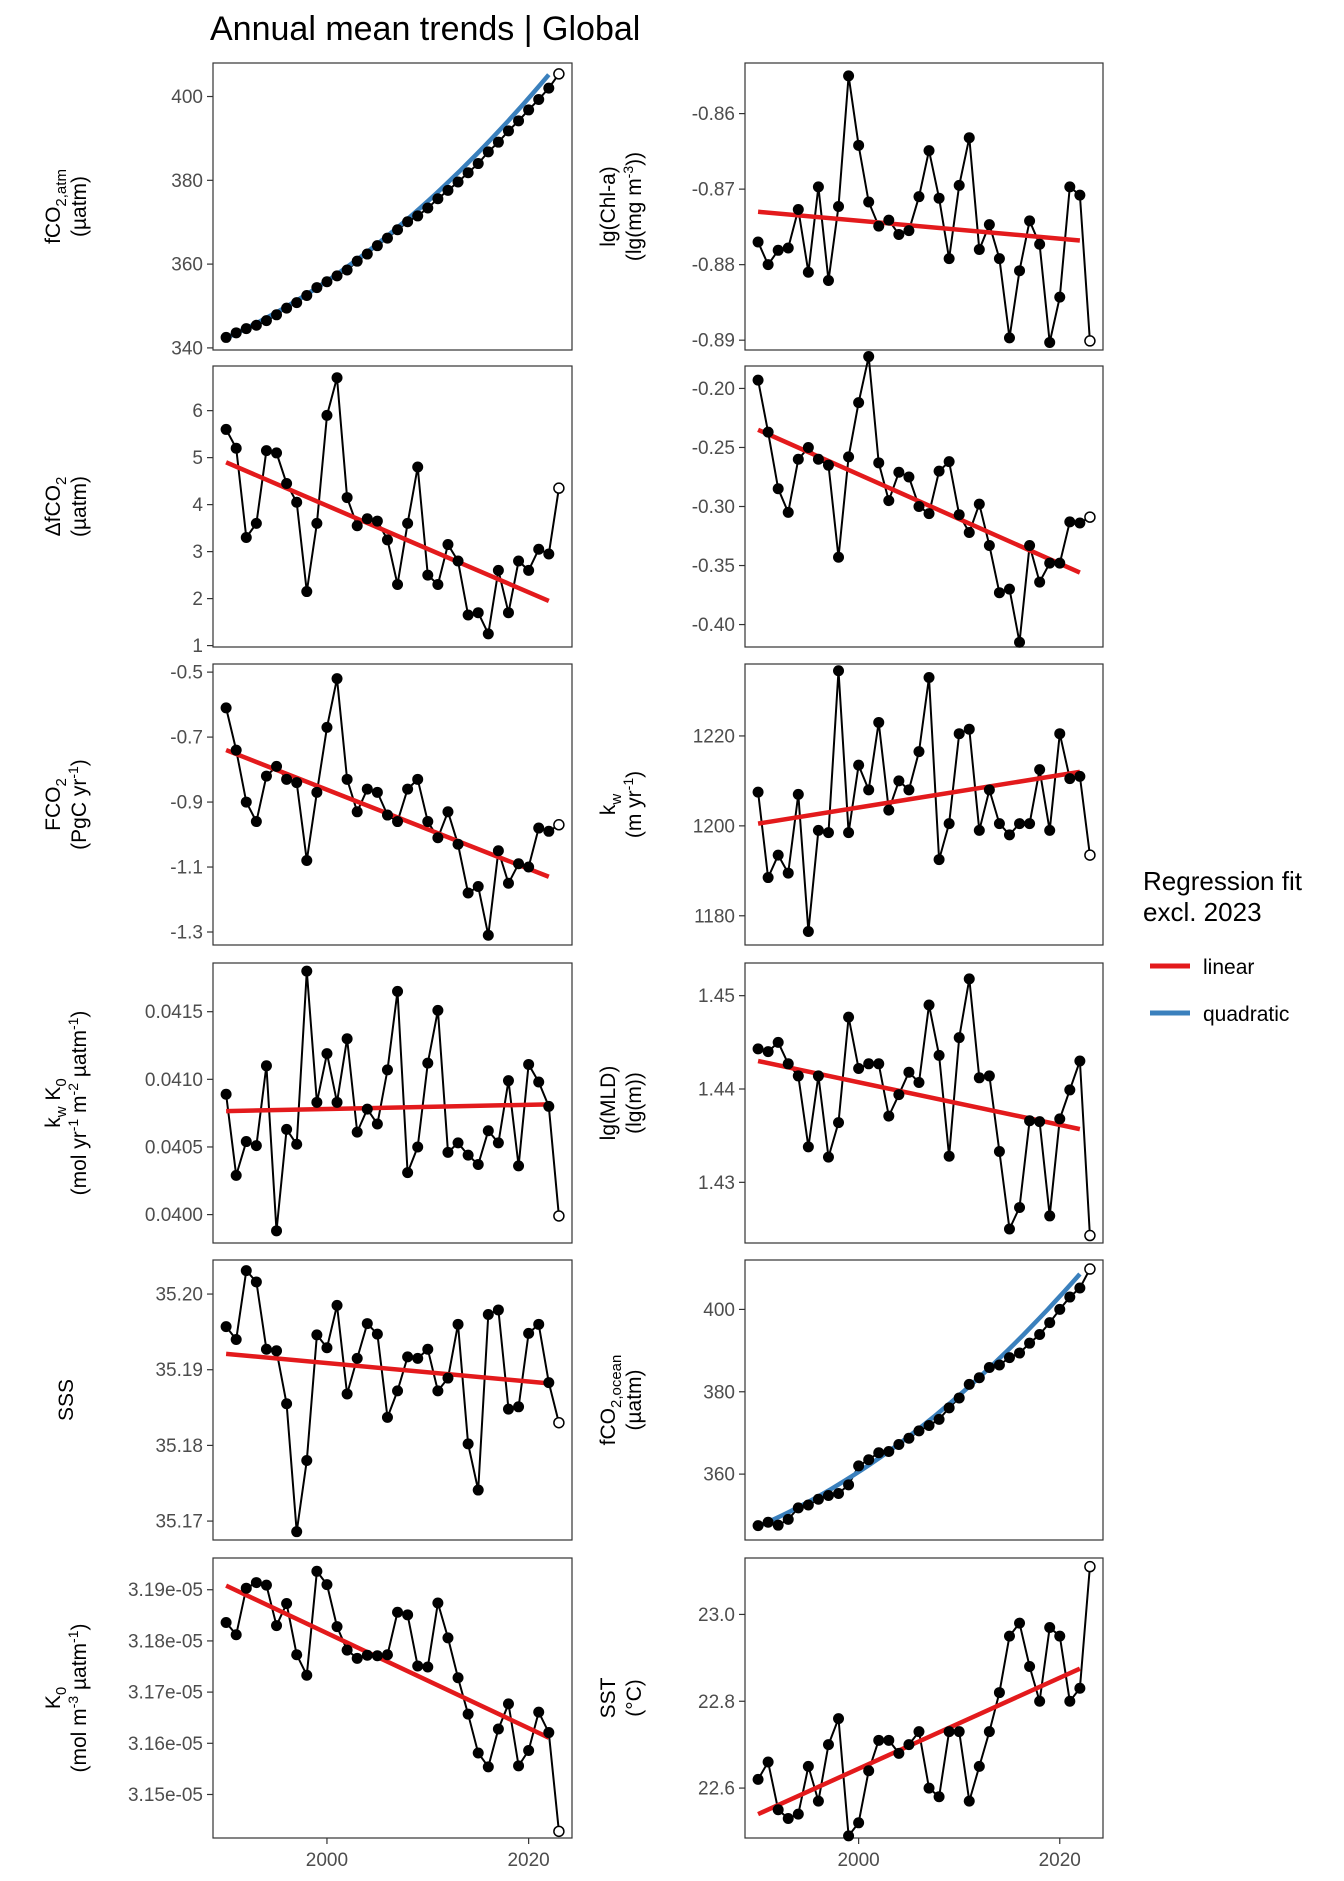 The image size is (1344, 1881). I want to click on panel-lg-mld: 1.43 1.44 1.45 lg(MLD) (lg(m)), so click(850, 1103).